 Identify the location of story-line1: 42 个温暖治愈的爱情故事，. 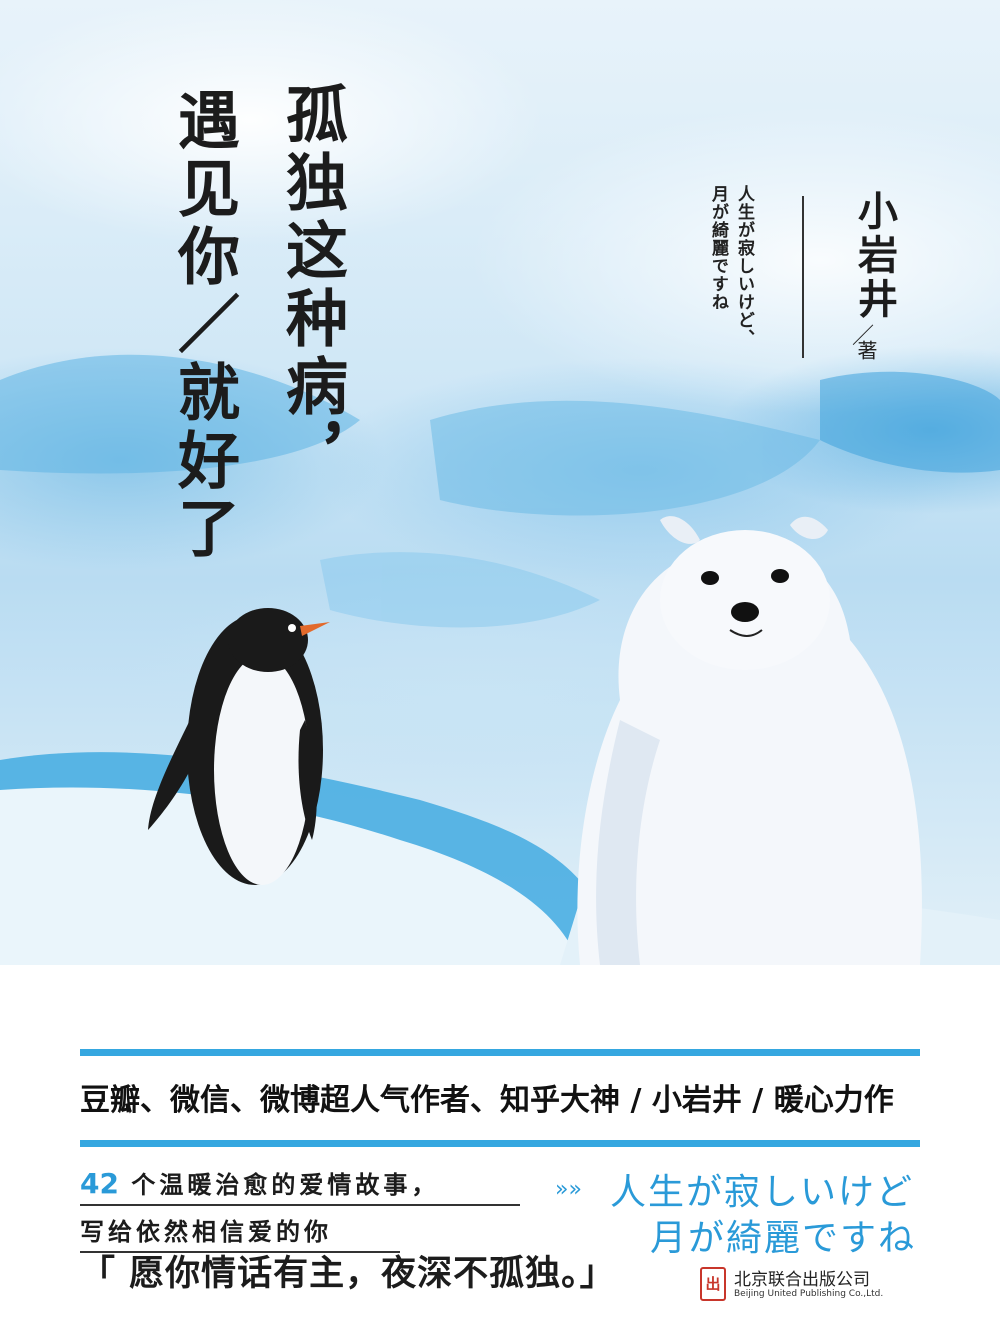
(300, 1185).